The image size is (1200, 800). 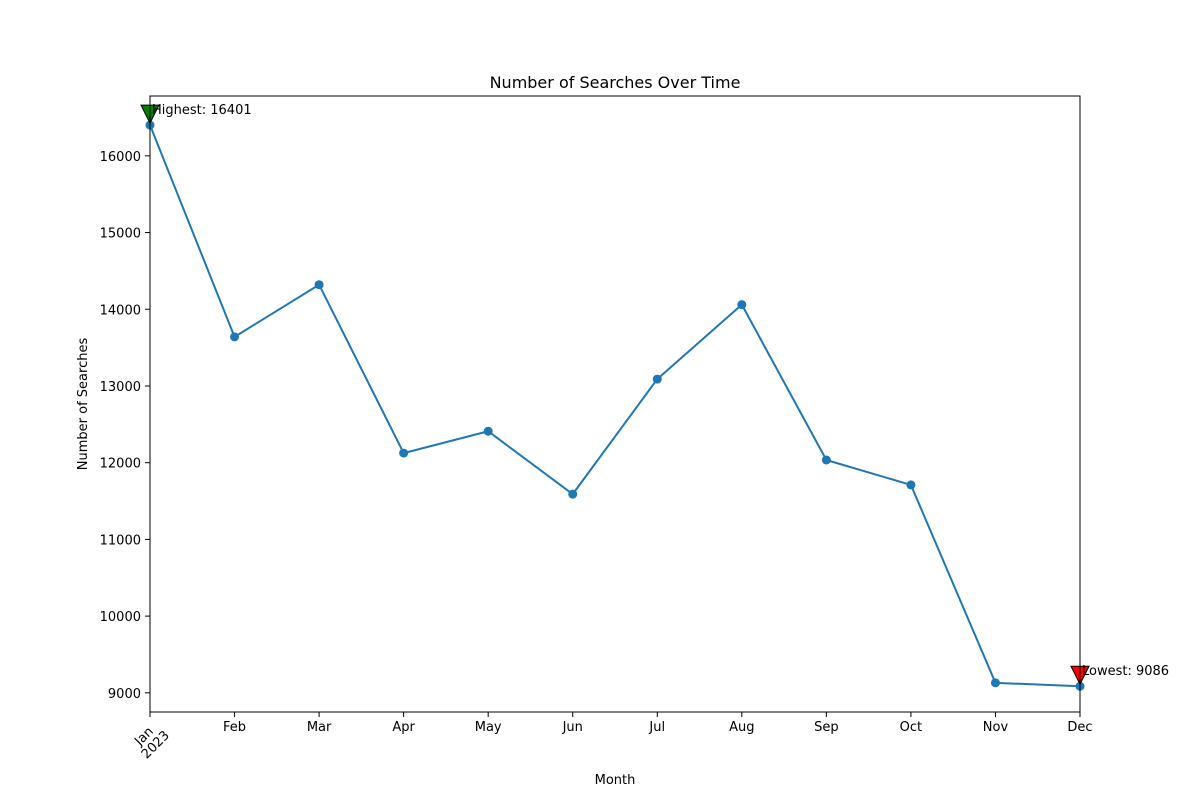 I want to click on highest-annotation: Highest: 16401, so click(x=202, y=110).